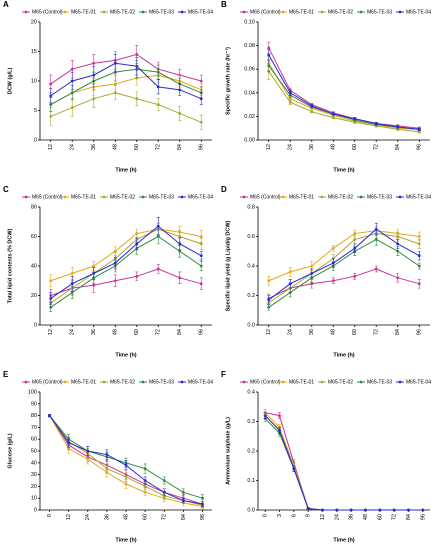 The width and height of the screenshot is (436, 550). I want to click on y-tick-label: 0.2, so click(251, 296).